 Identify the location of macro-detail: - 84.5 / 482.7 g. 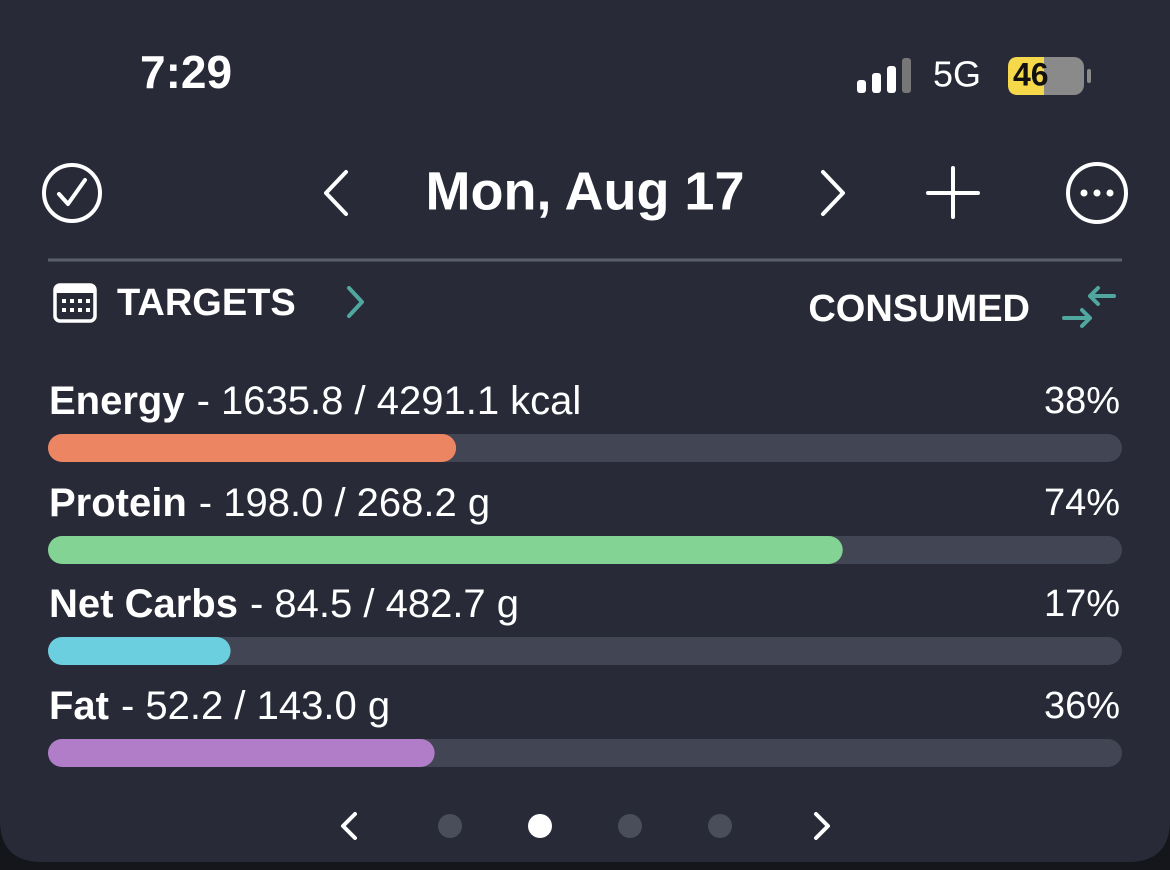
(384, 604).